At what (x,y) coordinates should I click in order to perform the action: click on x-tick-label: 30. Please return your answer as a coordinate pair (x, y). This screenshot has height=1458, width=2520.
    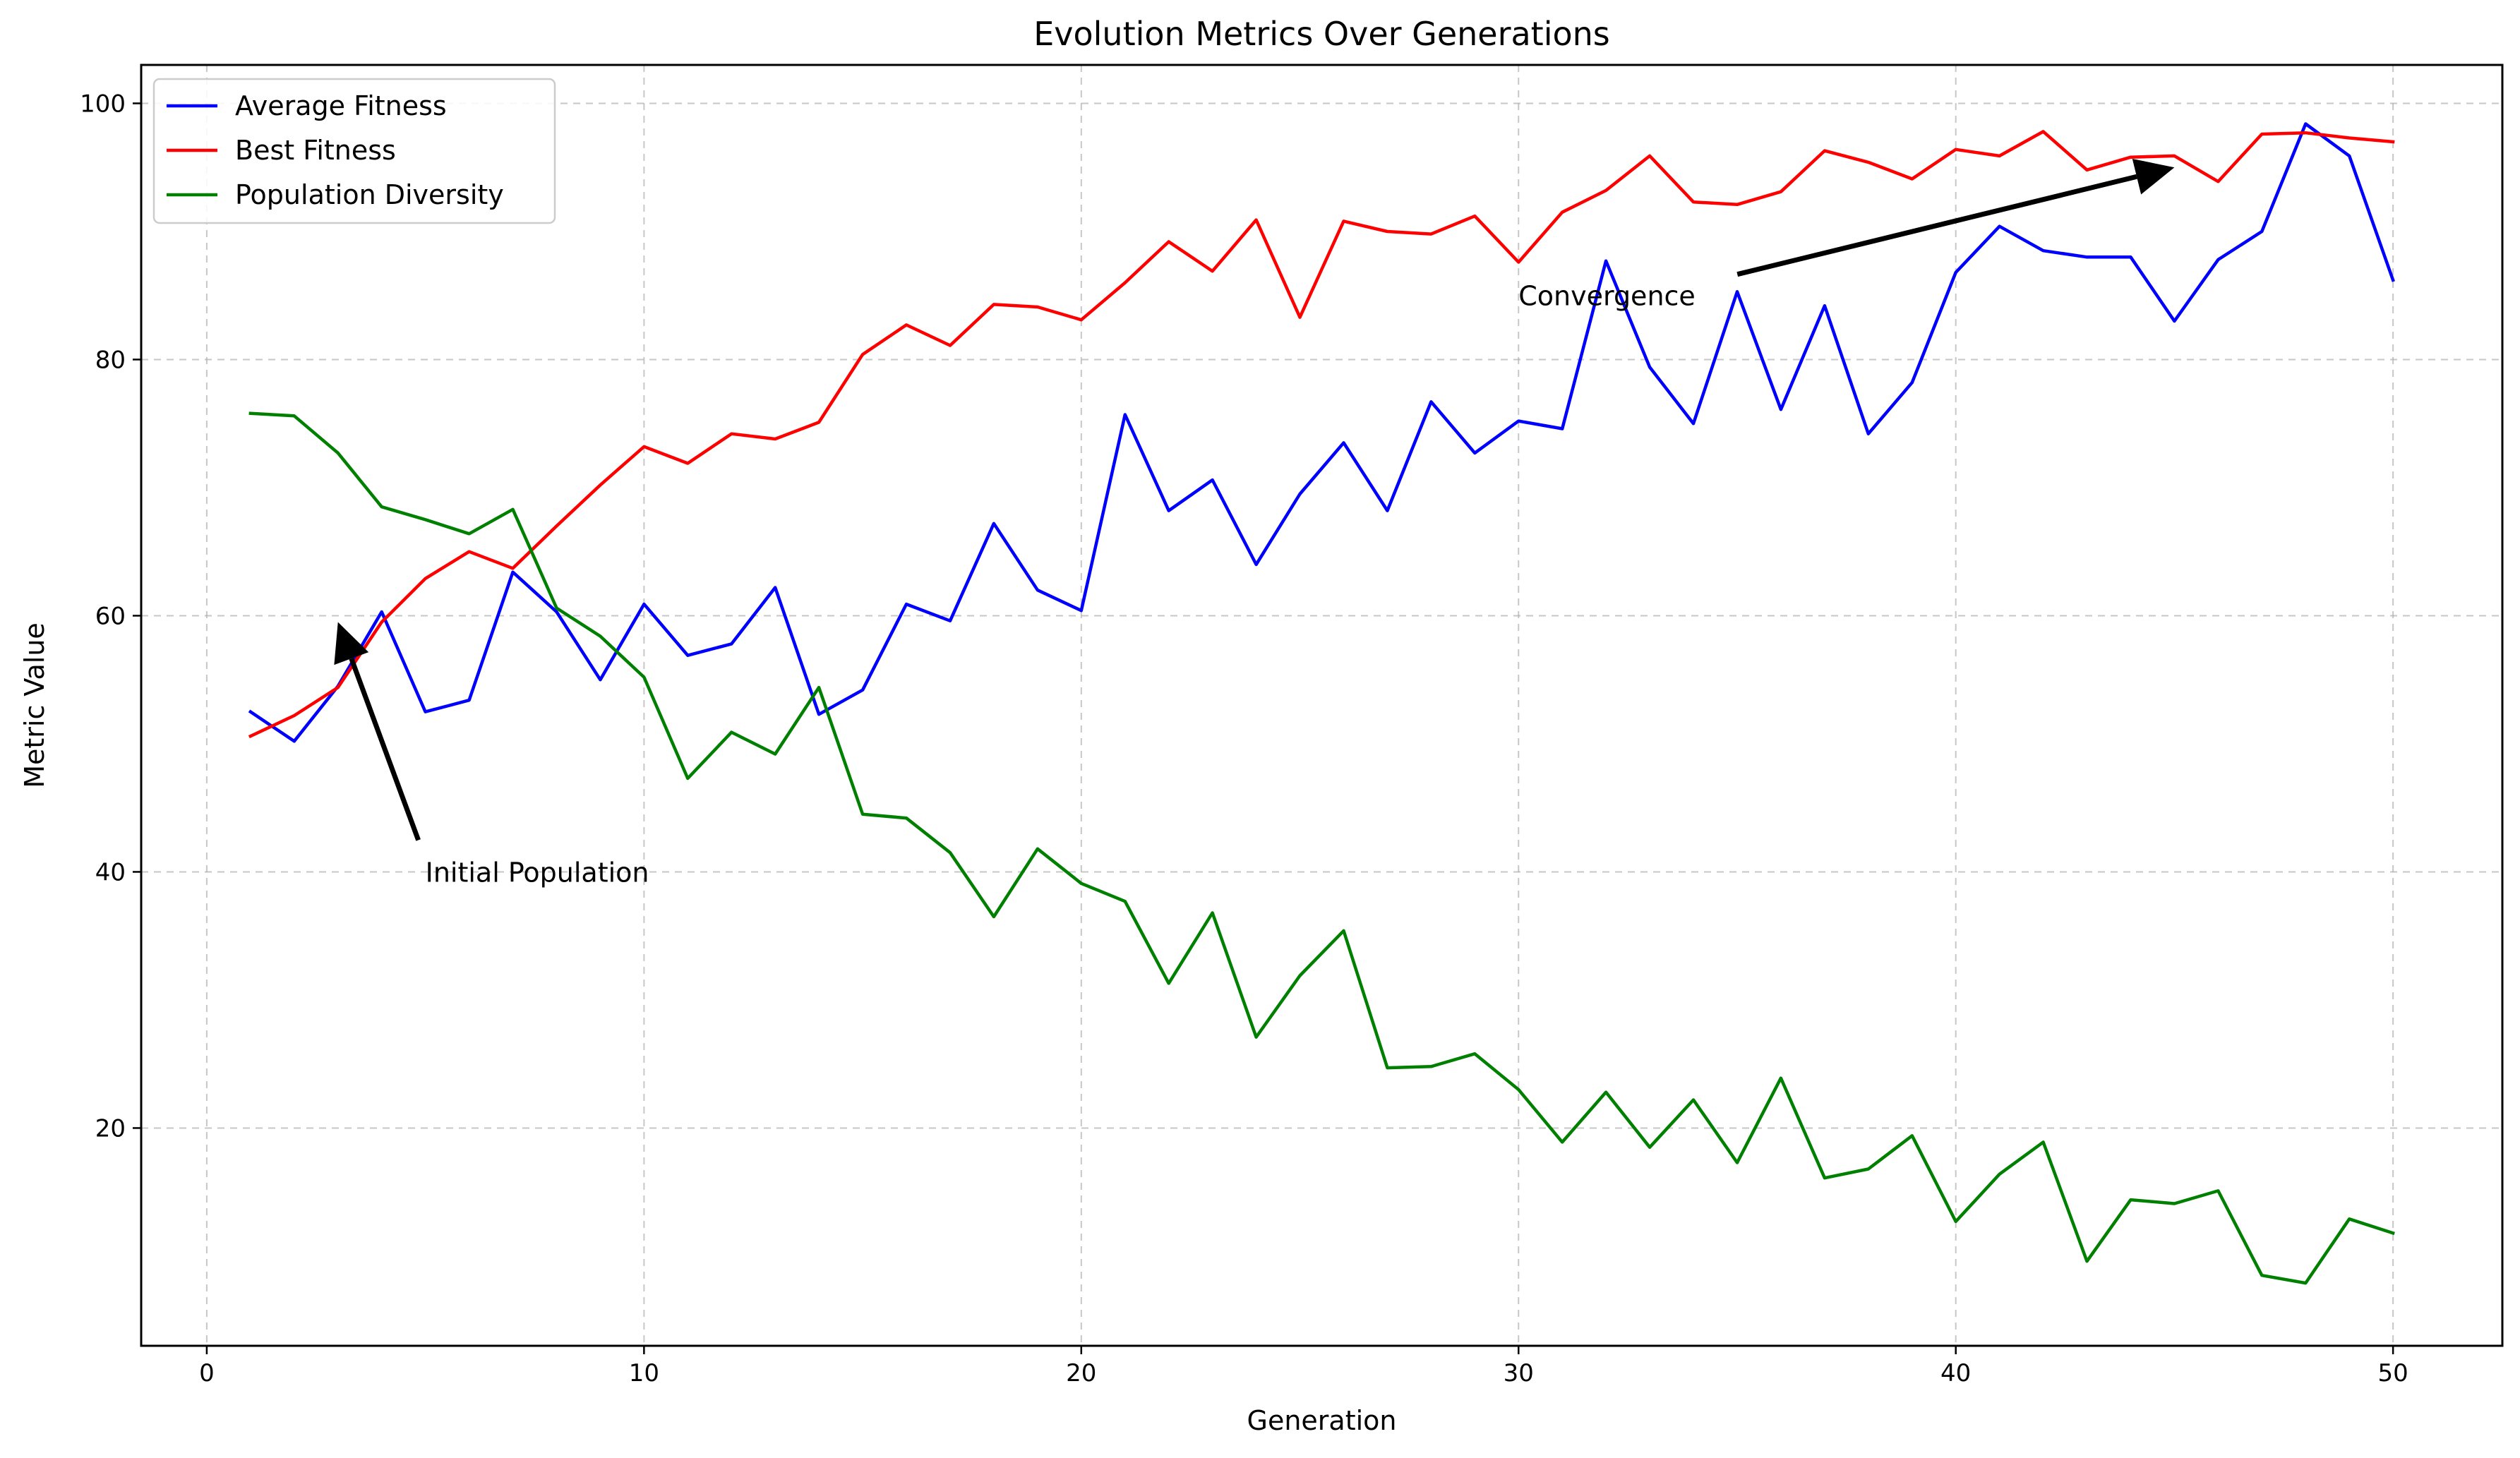
    Looking at the image, I should click on (1519, 1373).